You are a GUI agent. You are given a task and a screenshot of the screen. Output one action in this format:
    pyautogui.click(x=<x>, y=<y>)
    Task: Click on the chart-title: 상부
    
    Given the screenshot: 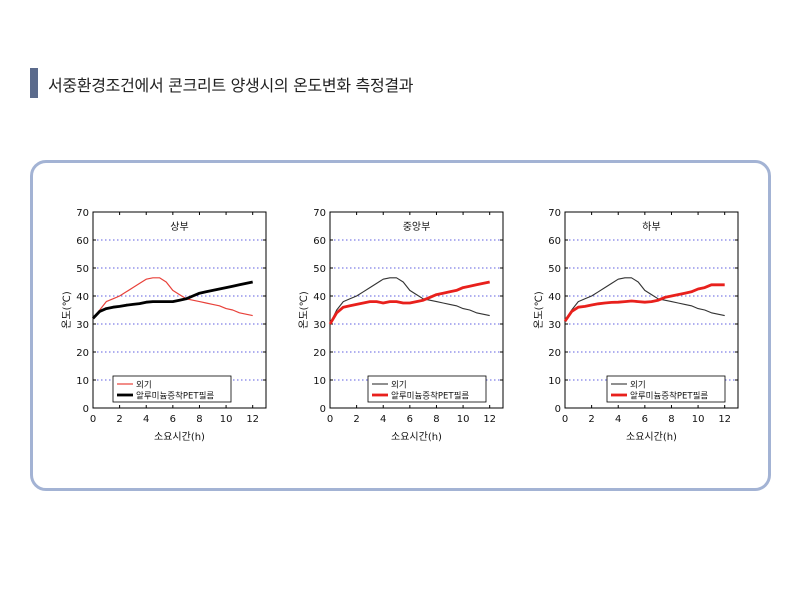 What is the action you would take?
    pyautogui.click(x=179, y=227)
    